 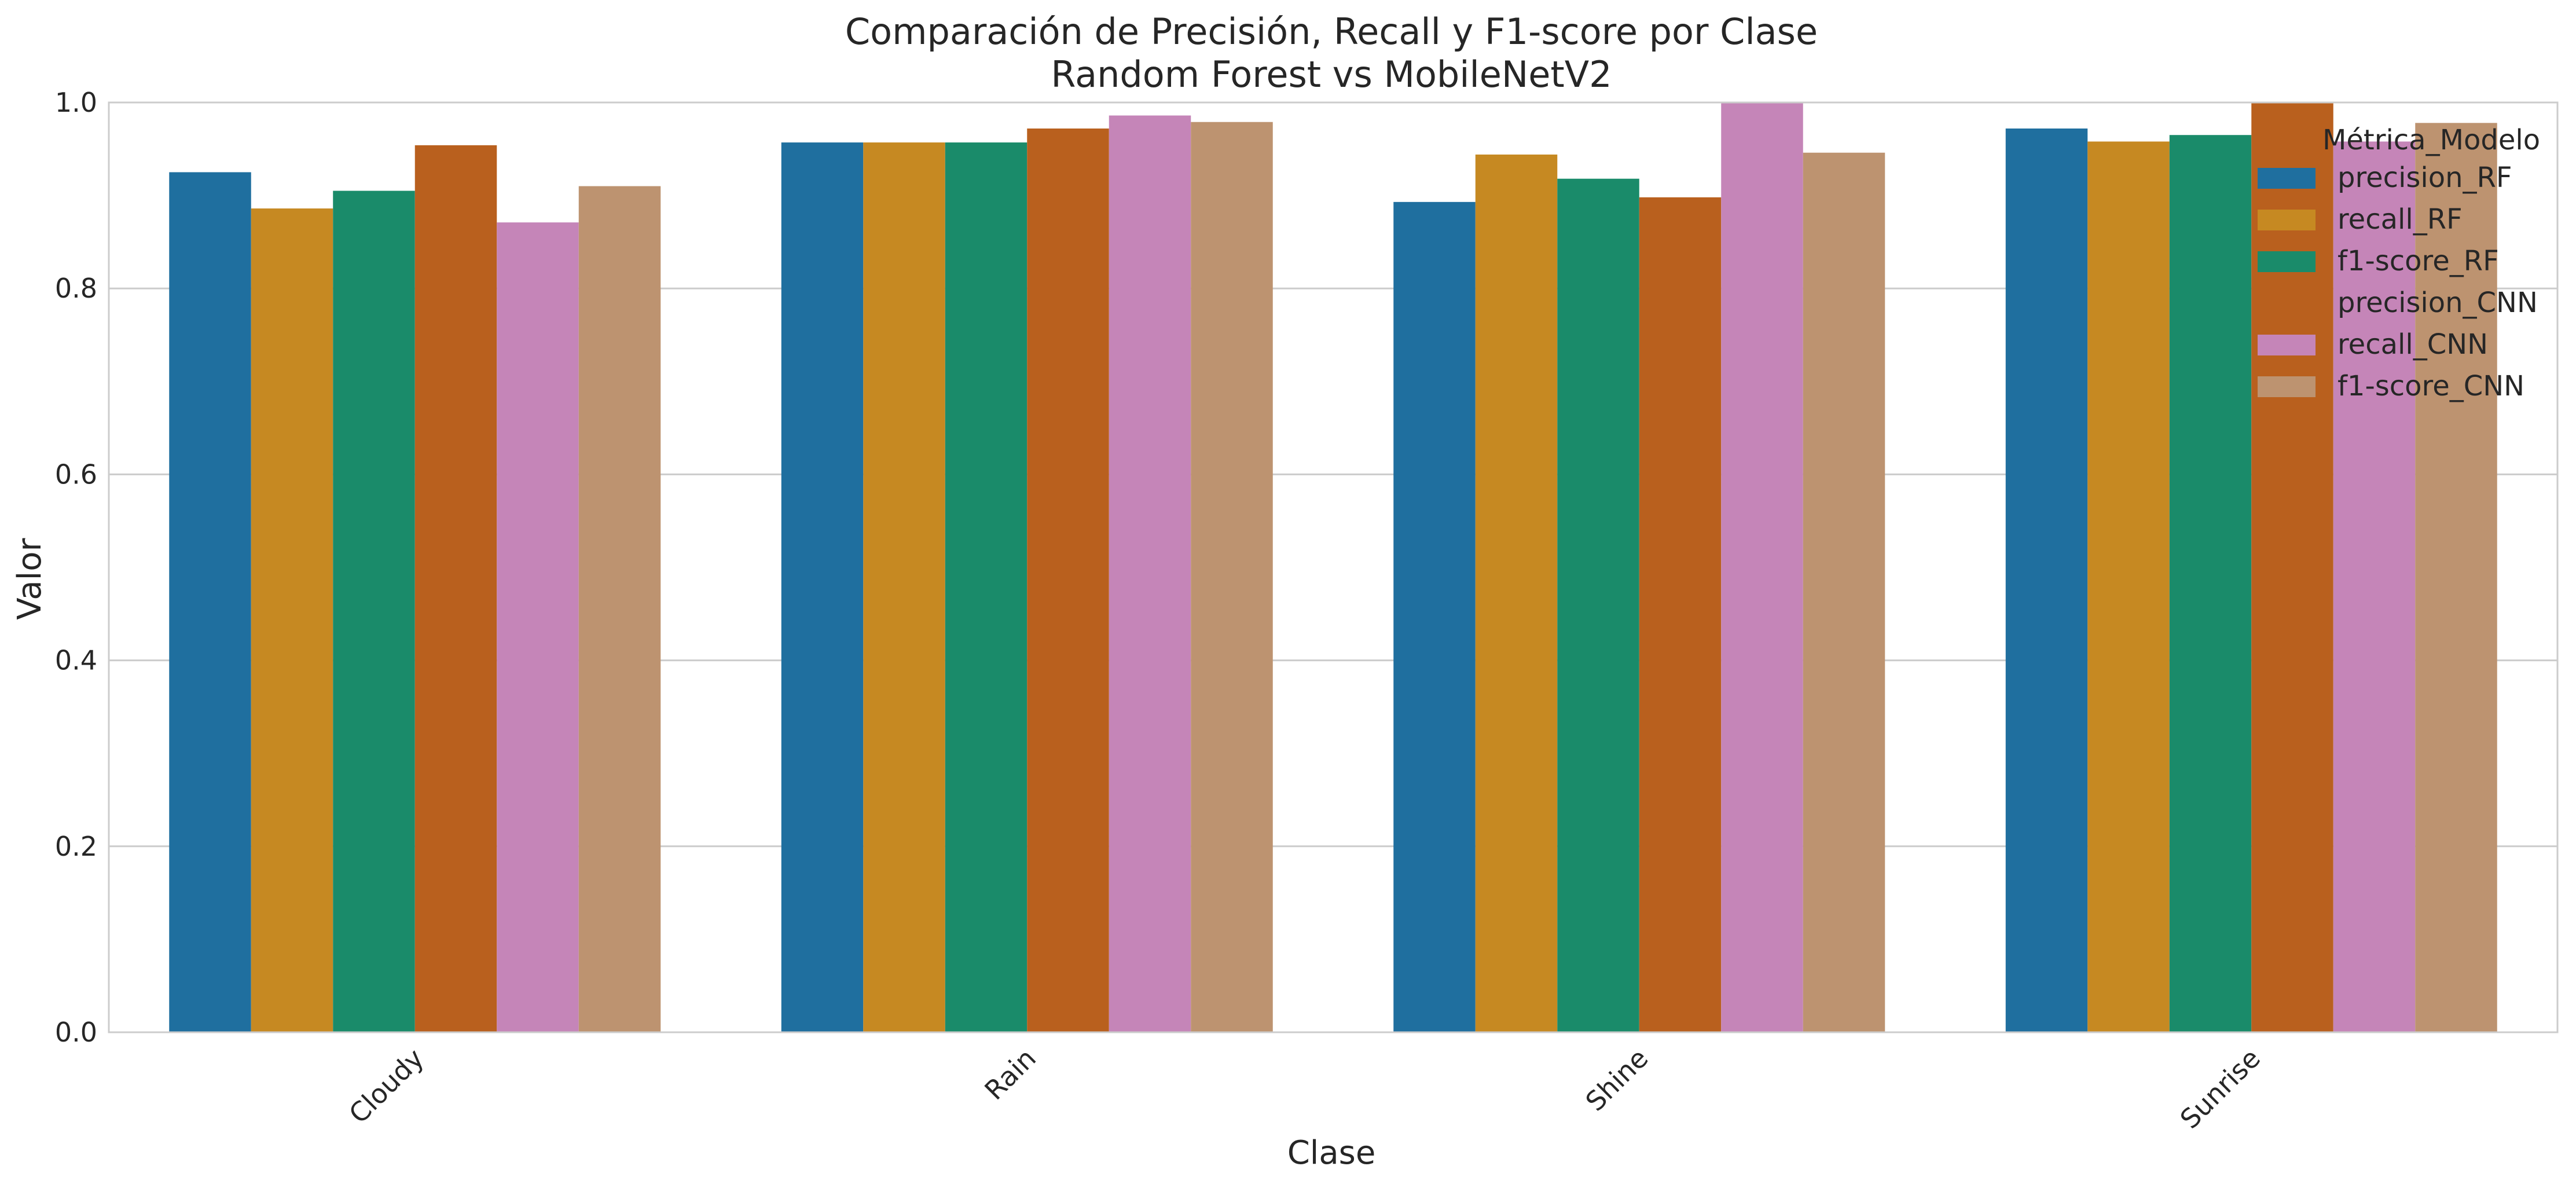 What do you see at coordinates (2210, 584) in the screenshot?
I see `bar-f1-score_RF-sunrise` at bounding box center [2210, 584].